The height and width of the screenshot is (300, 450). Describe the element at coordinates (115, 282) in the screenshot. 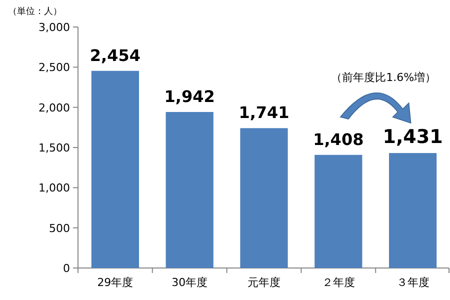

I see `x-tick-label: 29年度` at that location.